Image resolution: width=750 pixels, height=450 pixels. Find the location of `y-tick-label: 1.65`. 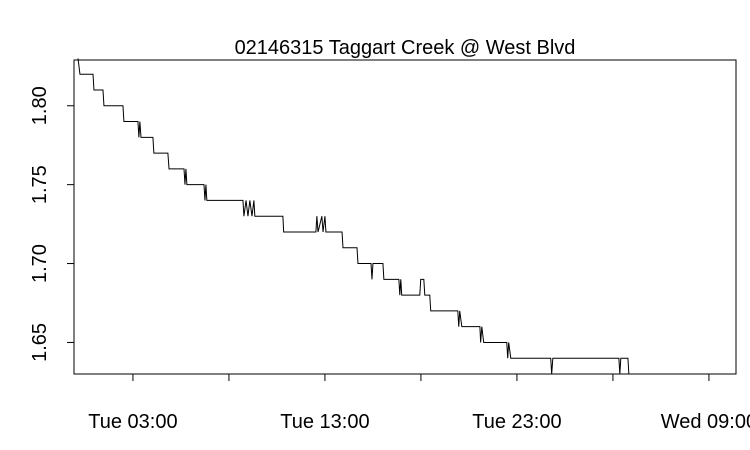

y-tick-label: 1.65 is located at coordinates (40, 342).